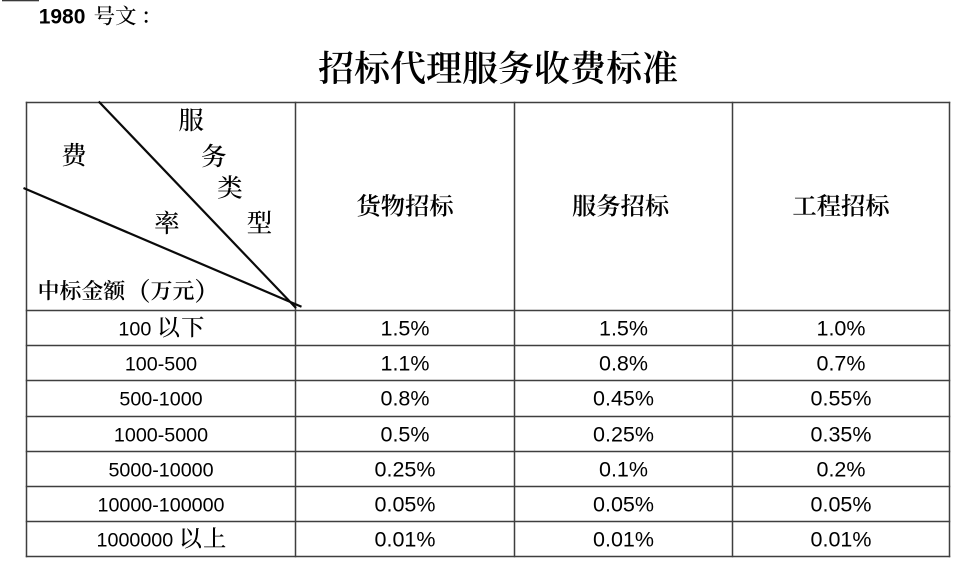 The height and width of the screenshot is (581, 976). What do you see at coordinates (840, 470) in the screenshot?
I see `svg-text: 0.2%` at bounding box center [840, 470].